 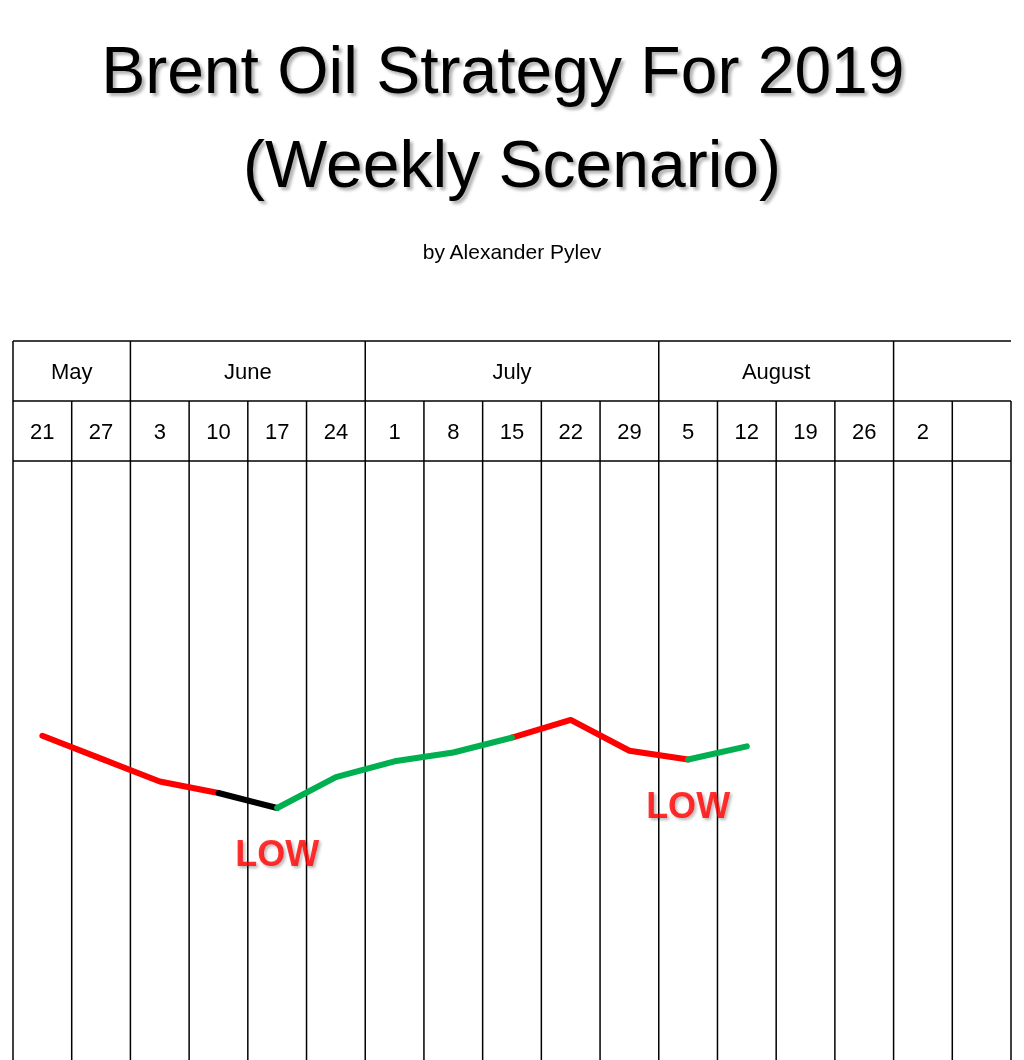 I want to click on x-tick-label: 29, so click(x=629, y=431).